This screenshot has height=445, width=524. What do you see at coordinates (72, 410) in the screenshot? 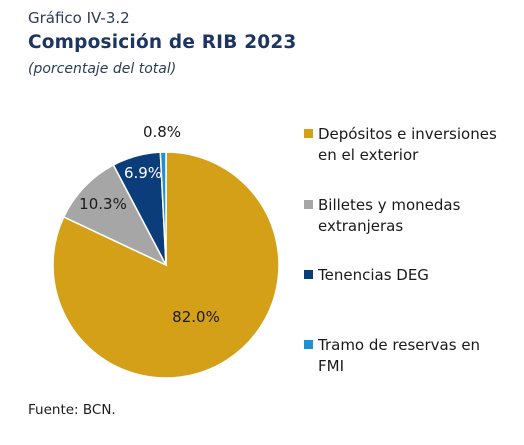
I see `chart-source: Fuente: BCN.` at bounding box center [72, 410].